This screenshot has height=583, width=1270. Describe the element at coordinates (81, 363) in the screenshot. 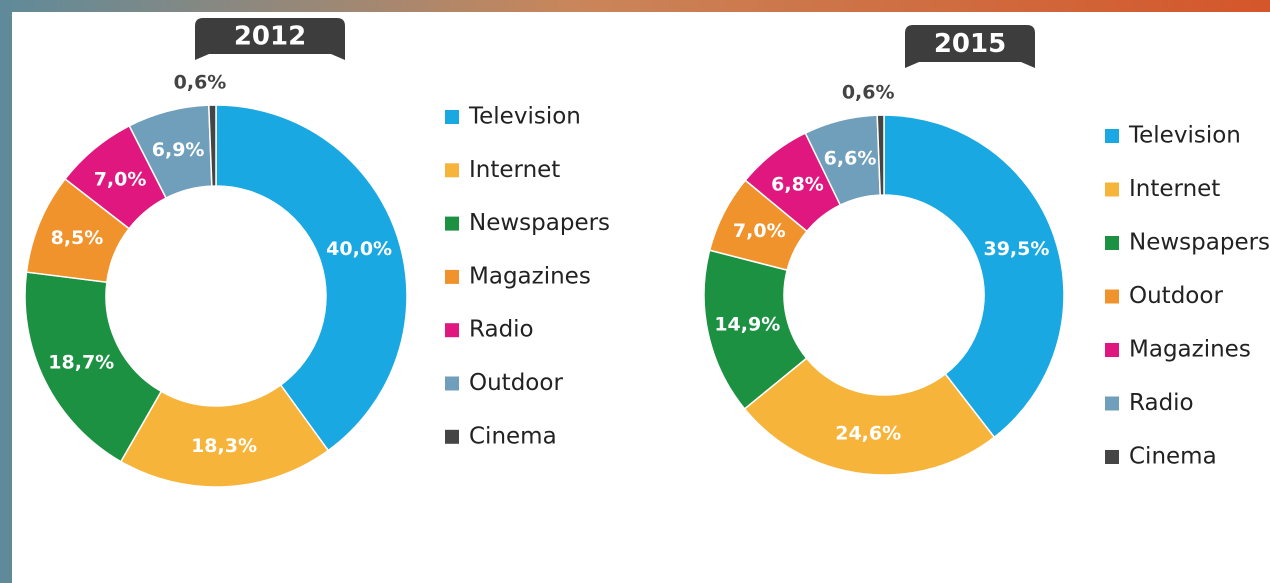

I see `data-label: 18,7%` at that location.